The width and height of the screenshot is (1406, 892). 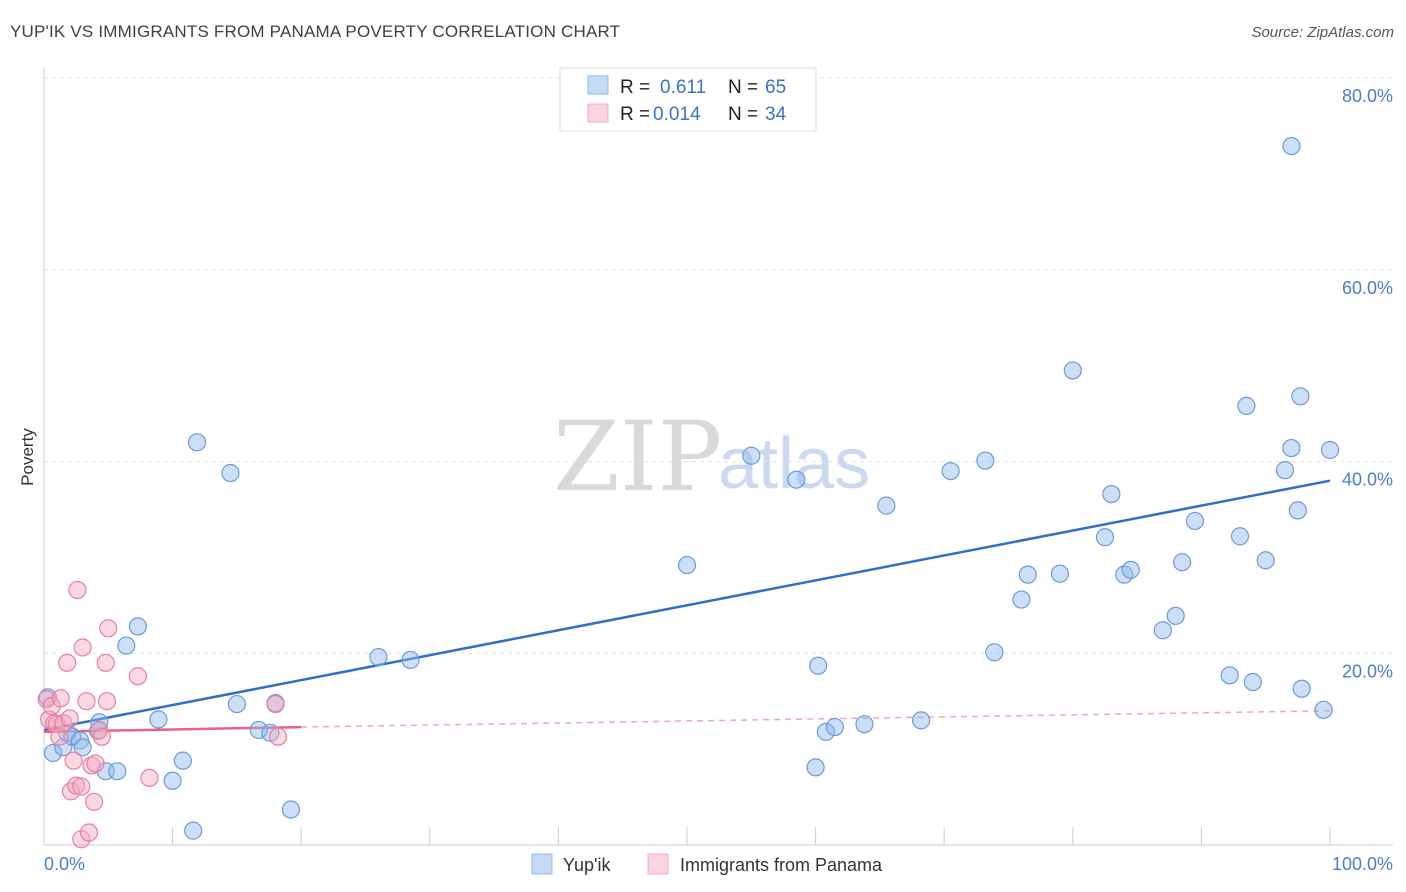 What do you see at coordinates (587, 865) in the screenshot?
I see `bottom-legend-label-yupik: Yup'ik` at bounding box center [587, 865].